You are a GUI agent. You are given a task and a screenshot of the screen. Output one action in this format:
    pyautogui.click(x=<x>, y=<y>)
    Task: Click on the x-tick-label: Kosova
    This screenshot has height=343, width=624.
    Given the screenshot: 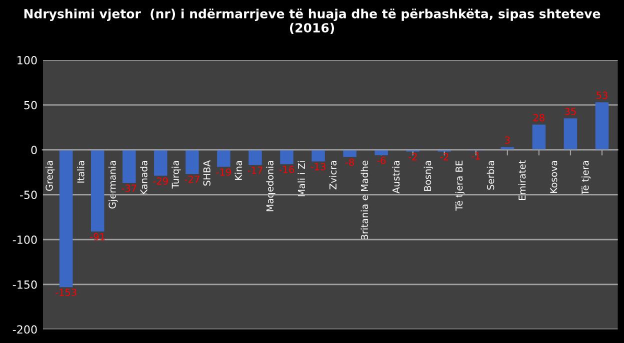 What is the action you would take?
    pyautogui.click(x=554, y=177)
    